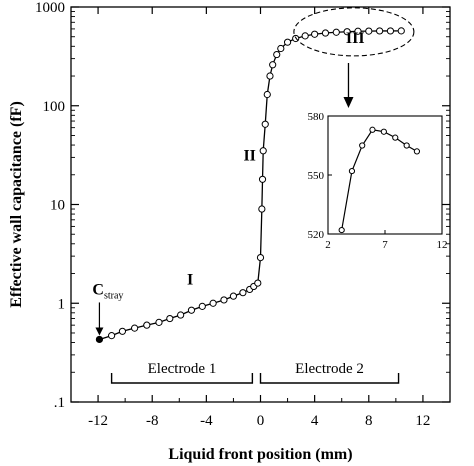 This screenshot has height=466, width=474. What do you see at coordinates (315, 421) in the screenshot?
I see `x-tick-label: 4` at bounding box center [315, 421].